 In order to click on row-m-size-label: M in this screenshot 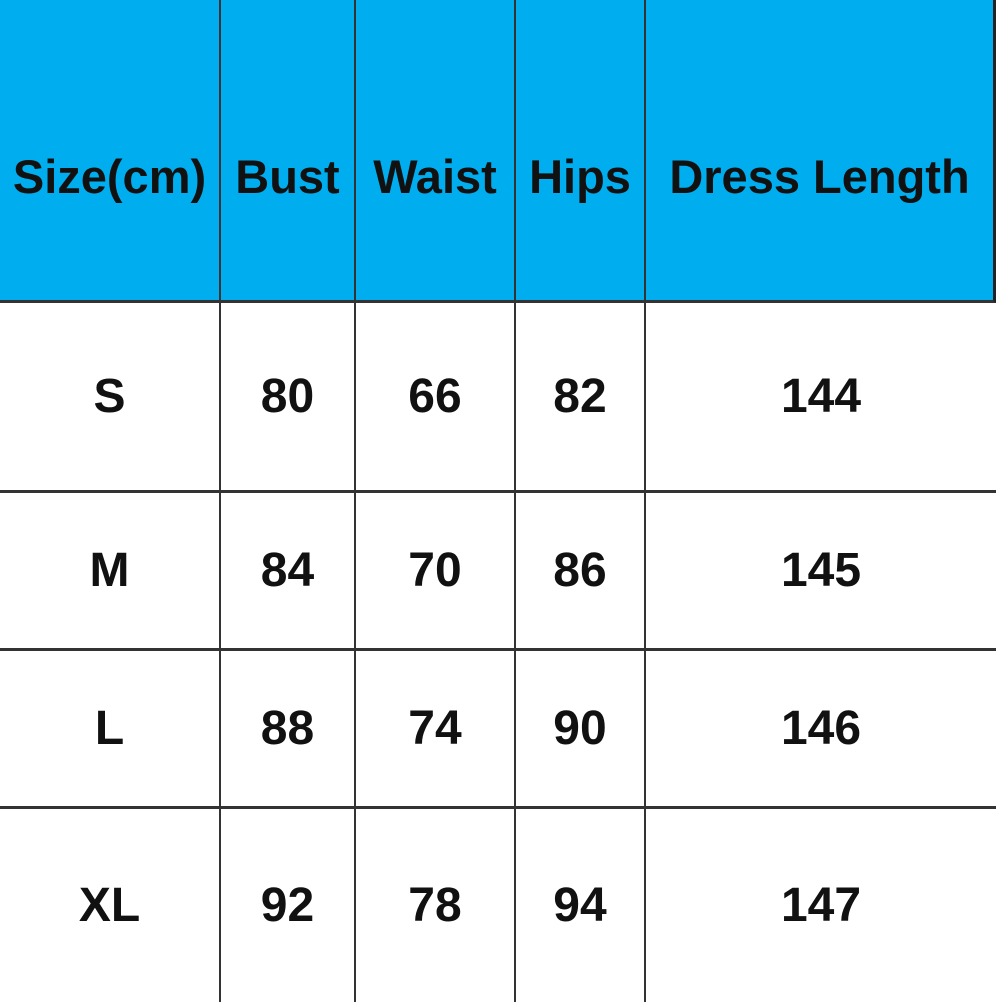, I will do `click(110, 572)`.